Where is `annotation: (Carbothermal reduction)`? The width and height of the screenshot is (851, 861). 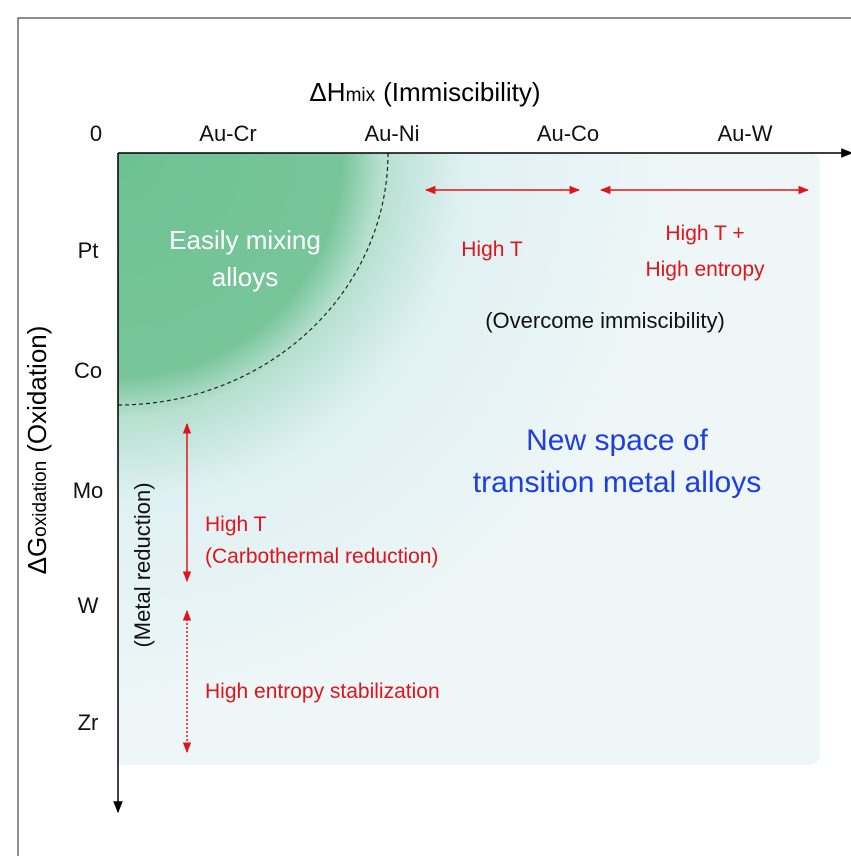
annotation: (Carbothermal reduction) is located at coordinates (321, 556).